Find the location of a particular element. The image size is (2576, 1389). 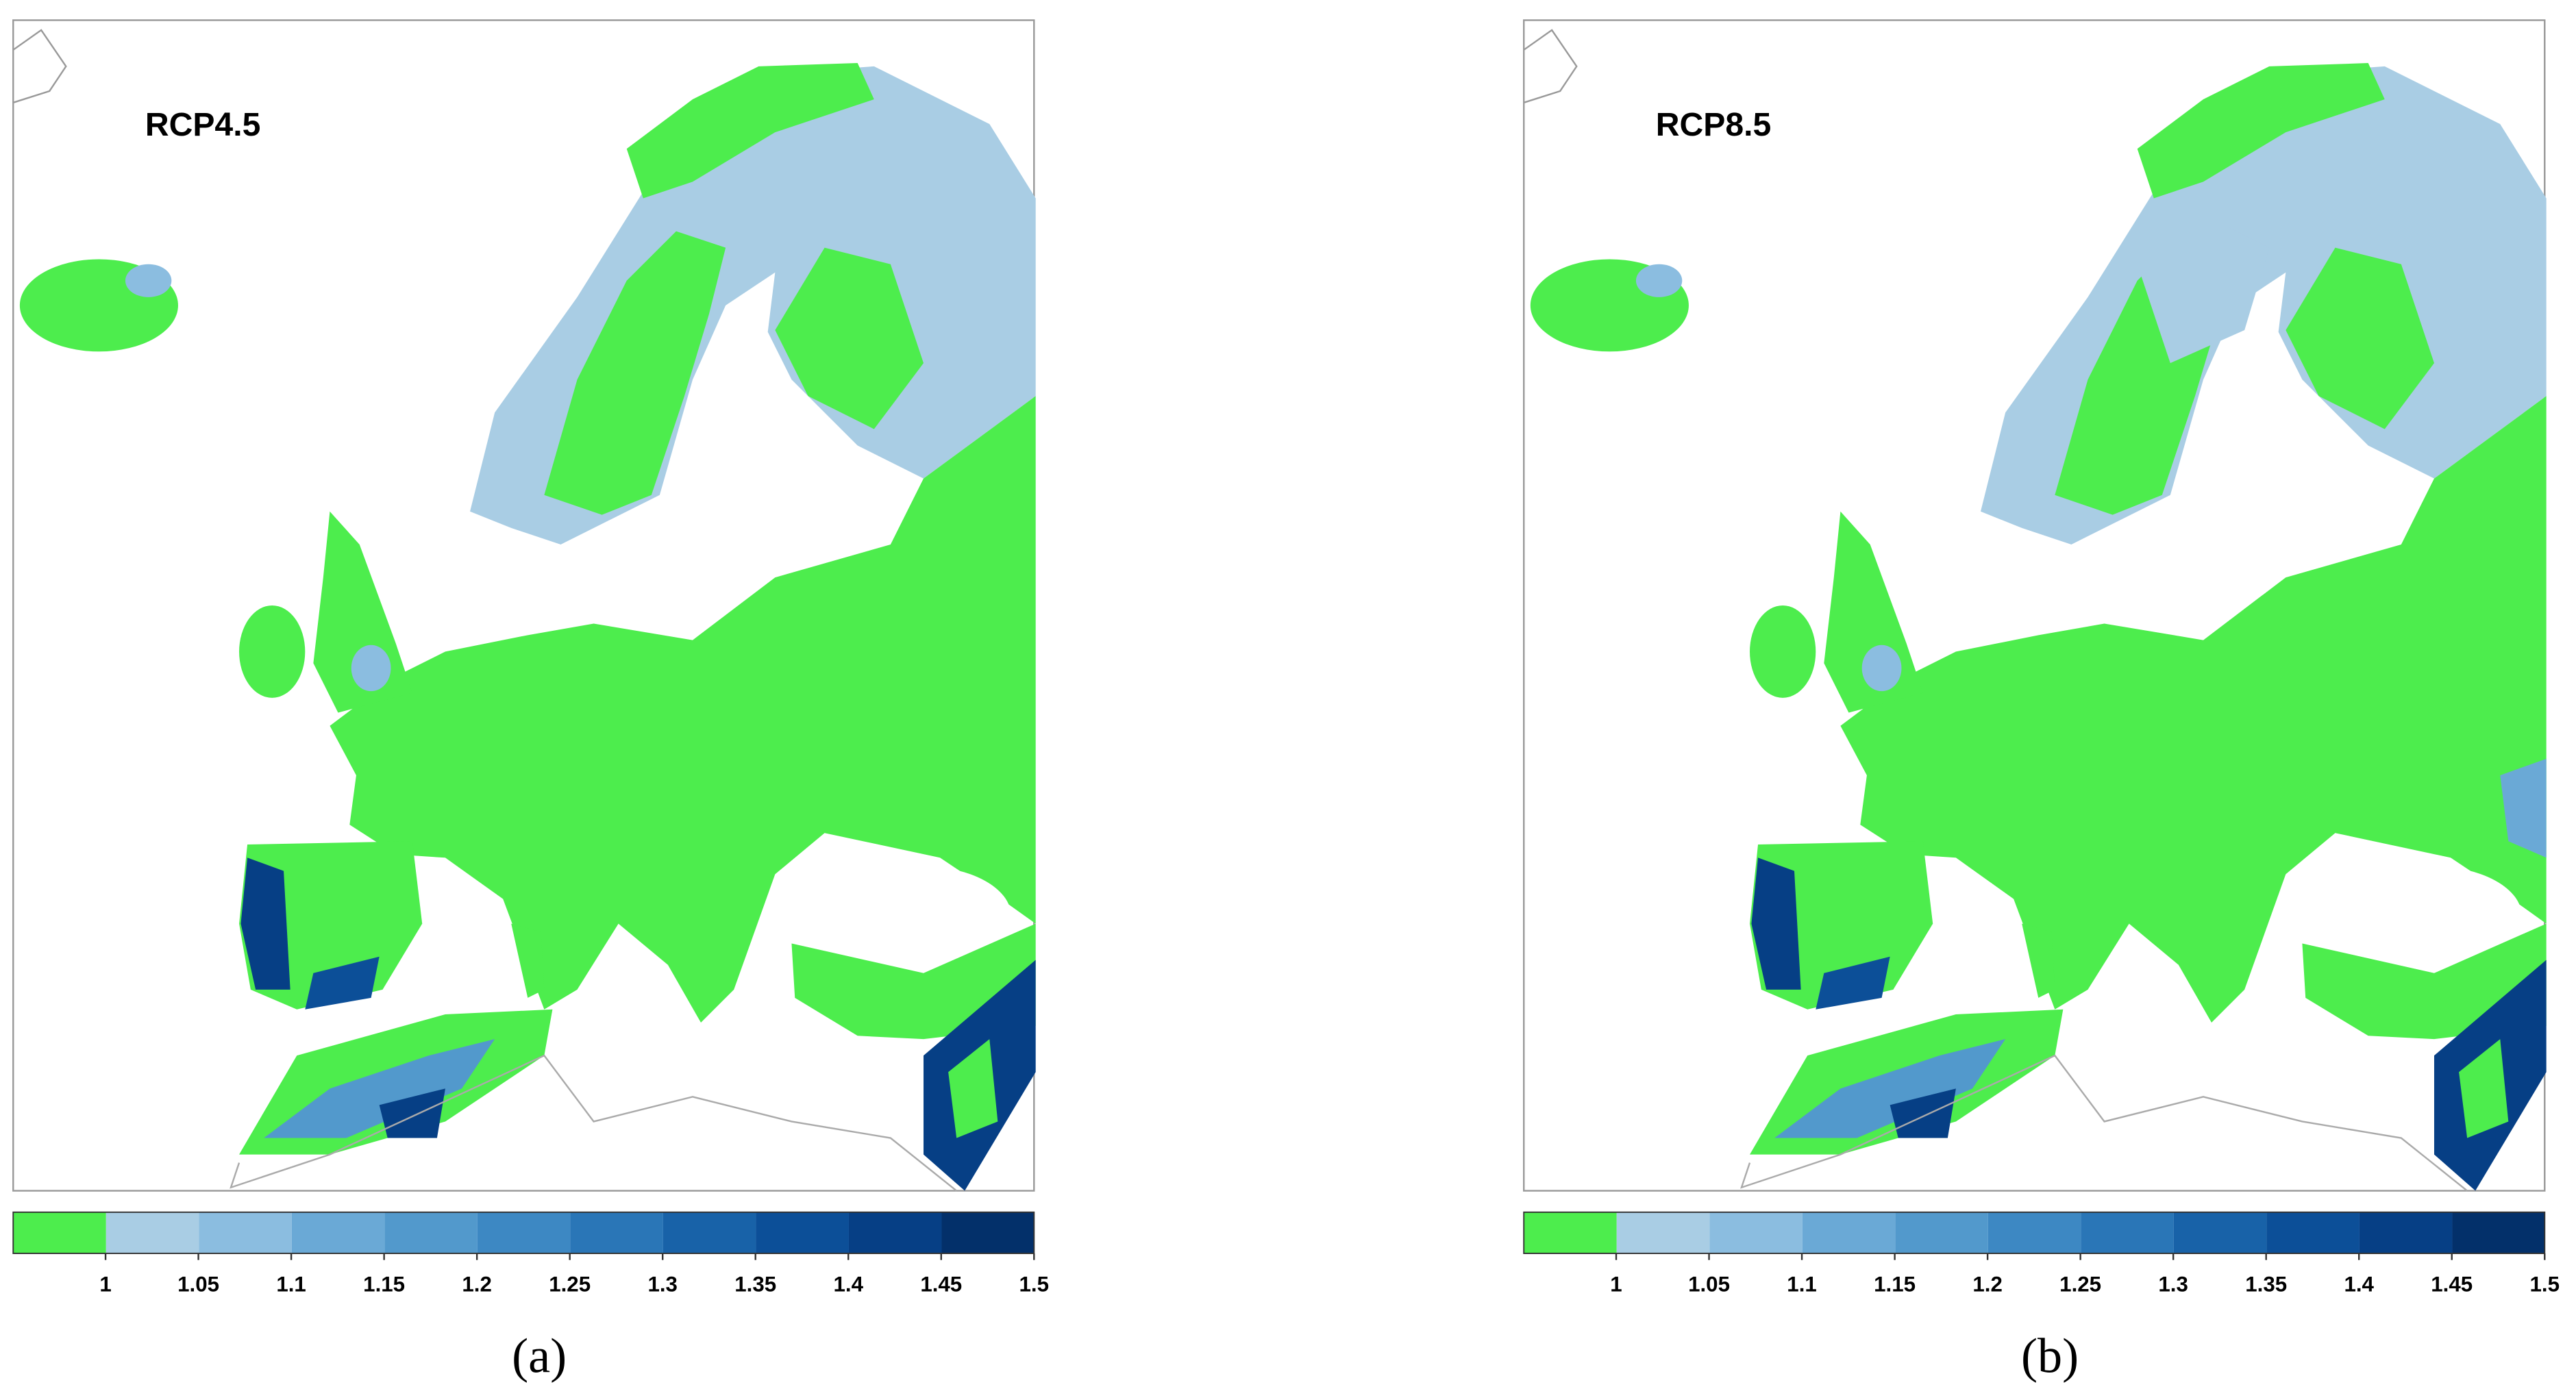

panel-label: RCP8.5 is located at coordinates (1714, 124).